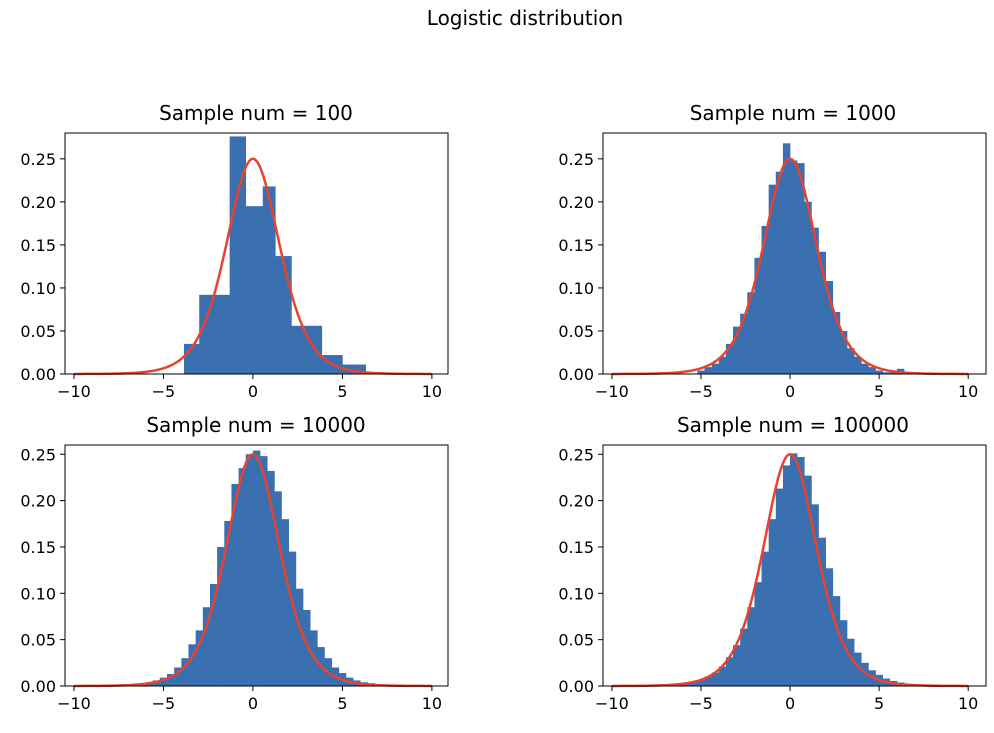 Image resolution: width=994 pixels, height=733 pixels. I want to click on y-tick-label: 0.00, so click(576, 686).